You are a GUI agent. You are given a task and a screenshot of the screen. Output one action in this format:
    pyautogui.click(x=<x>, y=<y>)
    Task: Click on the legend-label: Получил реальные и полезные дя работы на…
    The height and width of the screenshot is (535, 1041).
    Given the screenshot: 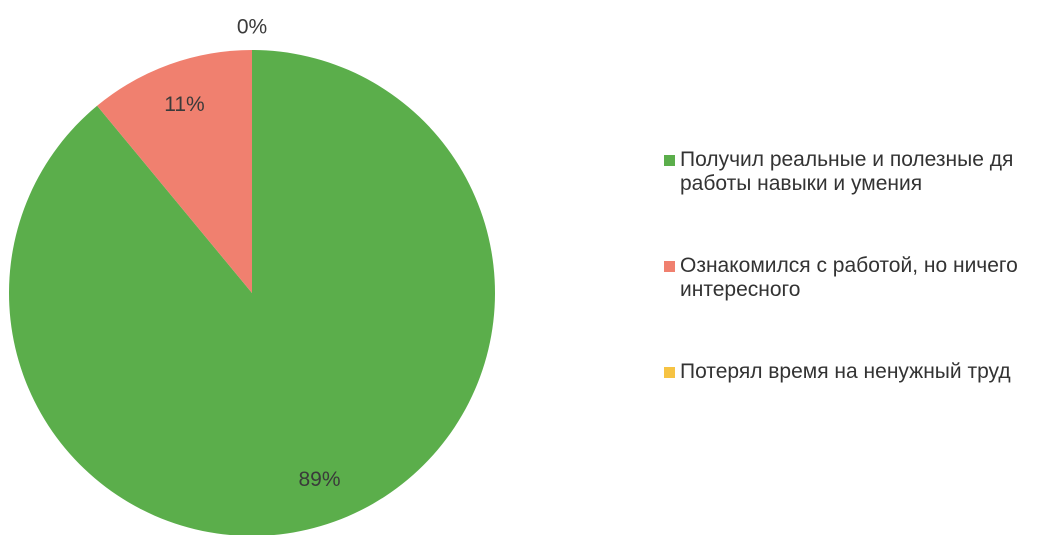 What is the action you would take?
    pyautogui.click(x=847, y=171)
    